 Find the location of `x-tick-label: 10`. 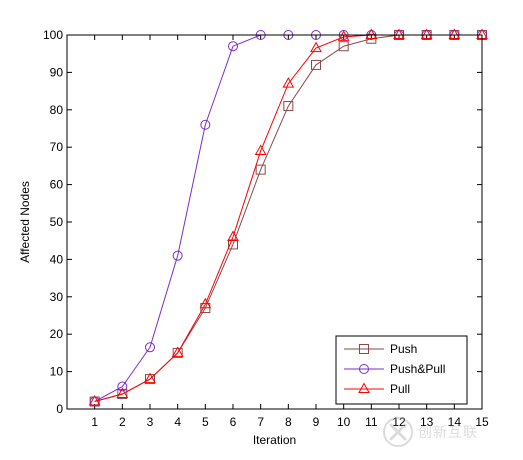

x-tick-label: 10 is located at coordinates (344, 422).